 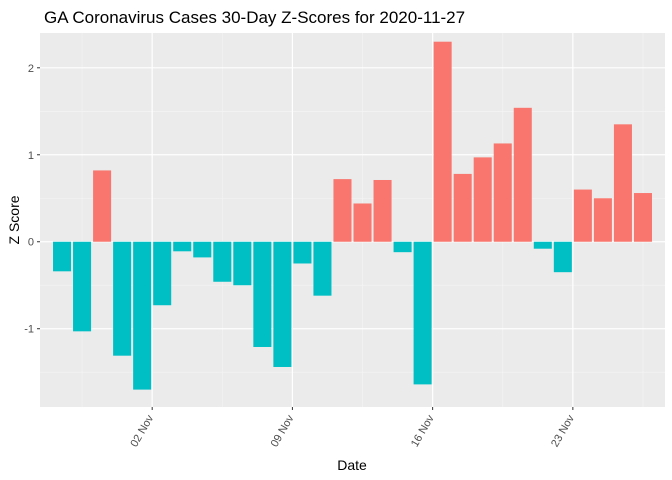 What do you see at coordinates (31, 243) in the screenshot?
I see `y-tick-label: 0` at bounding box center [31, 243].